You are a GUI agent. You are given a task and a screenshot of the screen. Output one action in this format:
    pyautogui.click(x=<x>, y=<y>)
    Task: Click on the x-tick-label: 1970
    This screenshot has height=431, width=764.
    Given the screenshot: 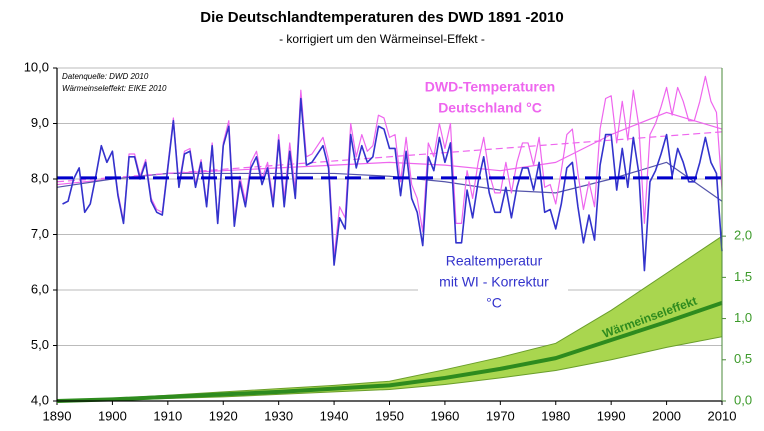 What is the action you would take?
    pyautogui.click(x=500, y=415)
    